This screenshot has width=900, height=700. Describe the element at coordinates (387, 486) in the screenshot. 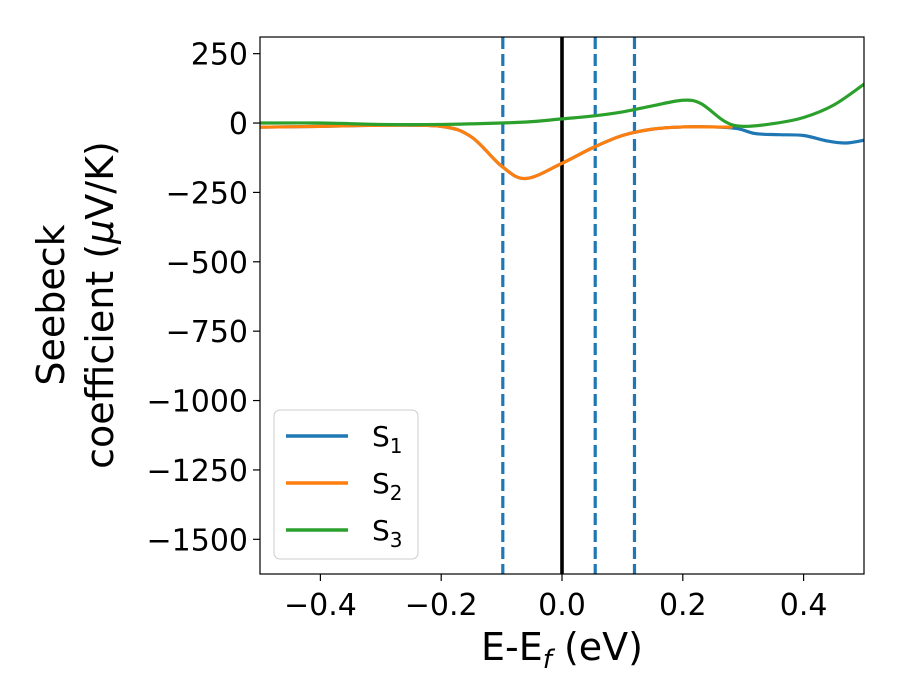

I see `legend-label-s2: S2` at that location.